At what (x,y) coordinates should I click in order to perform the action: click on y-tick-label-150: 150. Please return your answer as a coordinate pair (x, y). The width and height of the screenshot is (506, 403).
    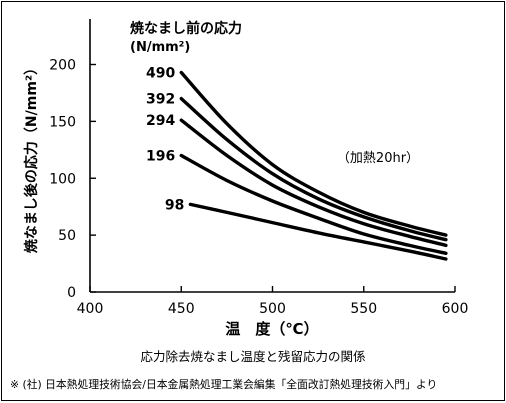
    Looking at the image, I should click on (62, 122).